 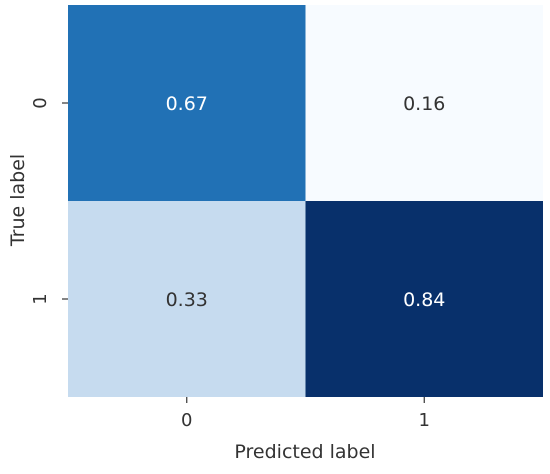 I want to click on x-tick-label-0: 0, so click(x=186, y=420).